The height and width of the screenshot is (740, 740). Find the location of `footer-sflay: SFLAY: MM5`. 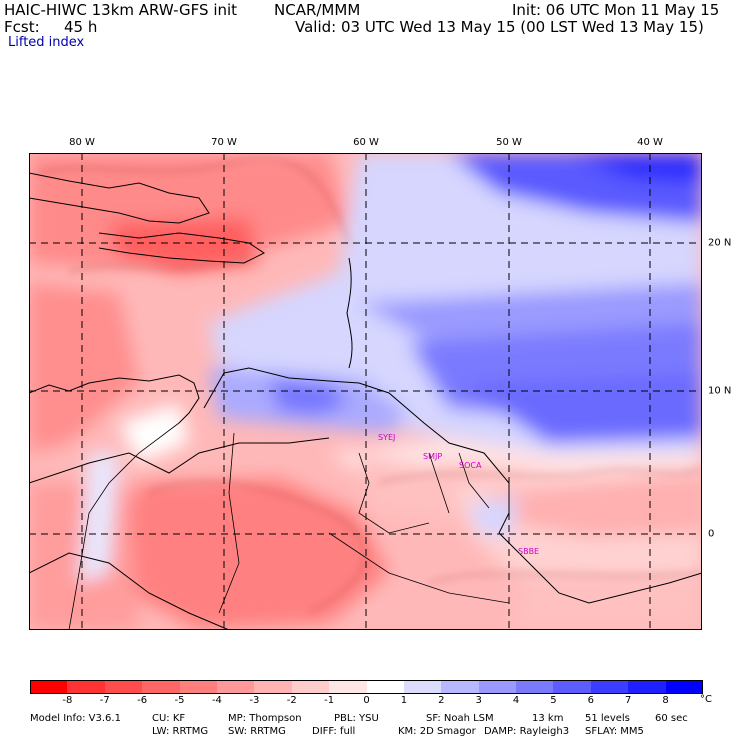

footer-sflay: SFLAY: MM5 is located at coordinates (614, 731).